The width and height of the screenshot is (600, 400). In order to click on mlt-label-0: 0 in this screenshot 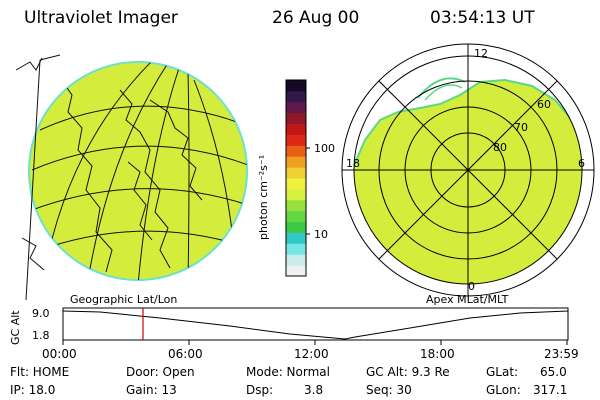, I will do `click(471, 286)`.